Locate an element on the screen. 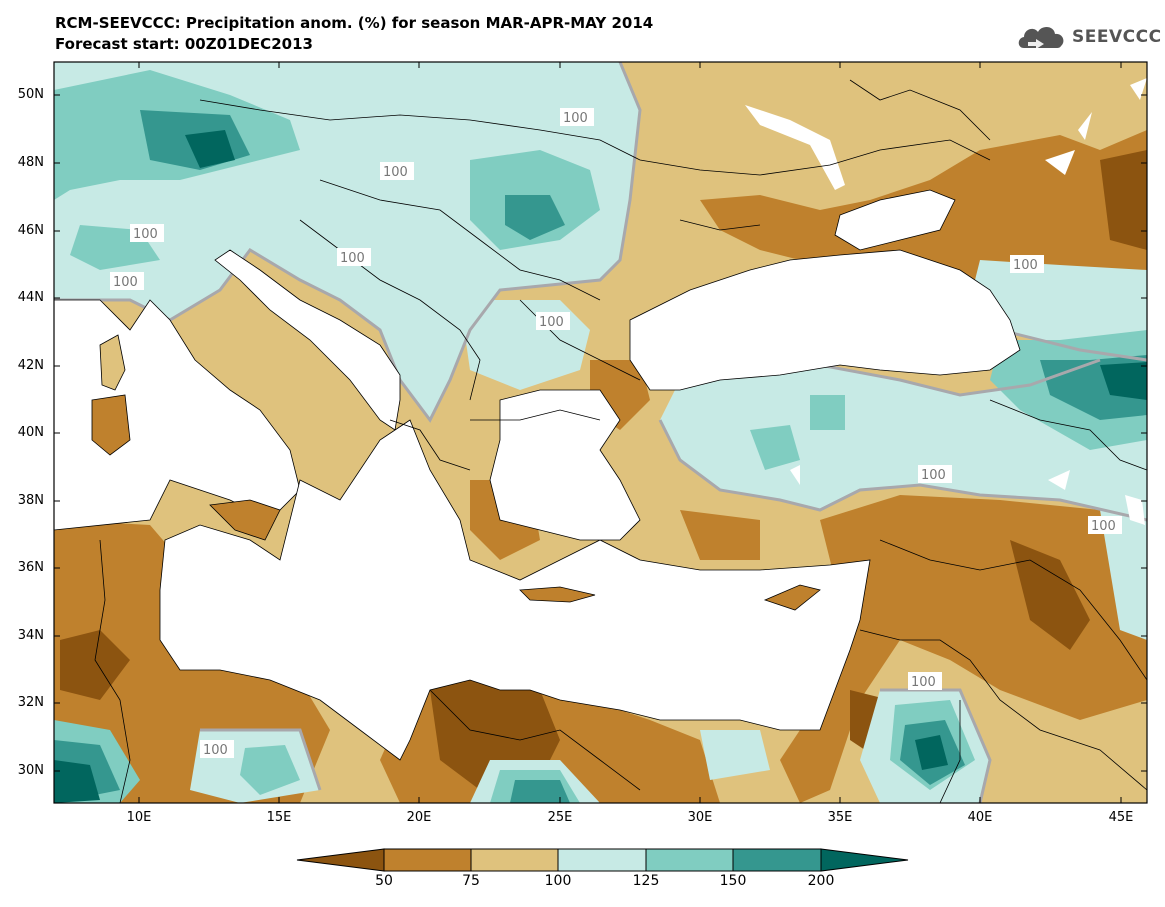 Image resolution: width=1165 pixels, height=907 pixels. lon-label-10e: 10E is located at coordinates (139, 817).